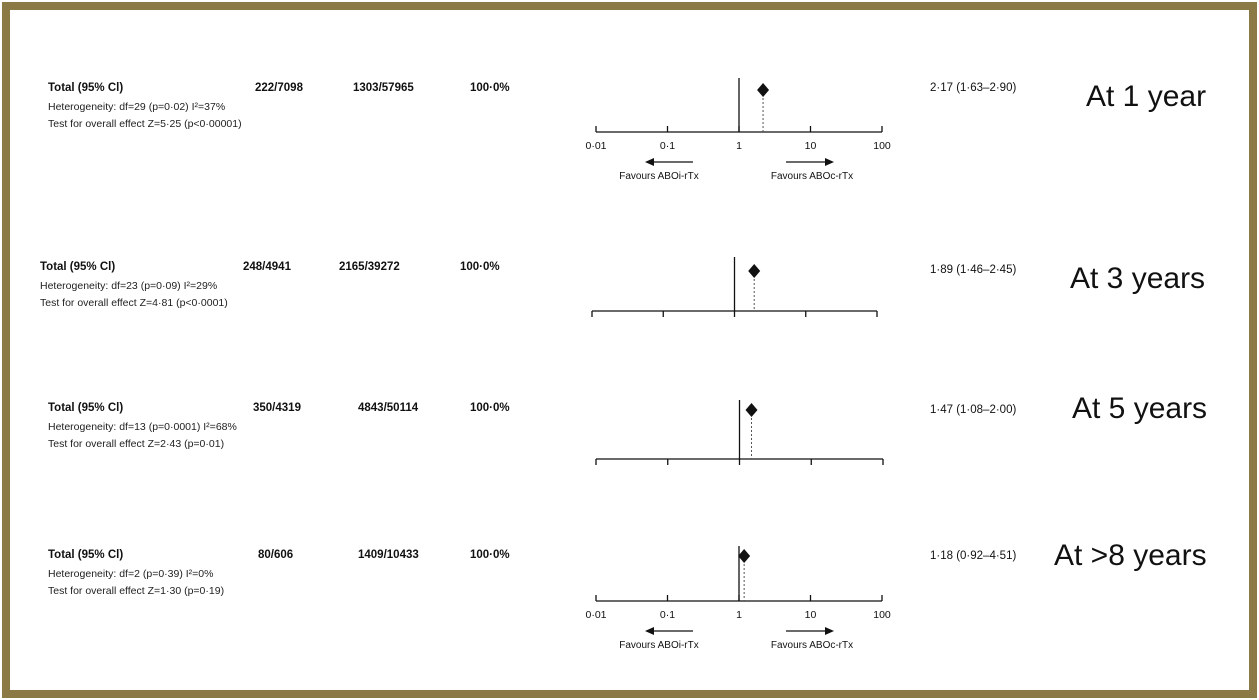  I want to click on ci-text-1yr: 2·17 (1·63–2·90), so click(973, 88).